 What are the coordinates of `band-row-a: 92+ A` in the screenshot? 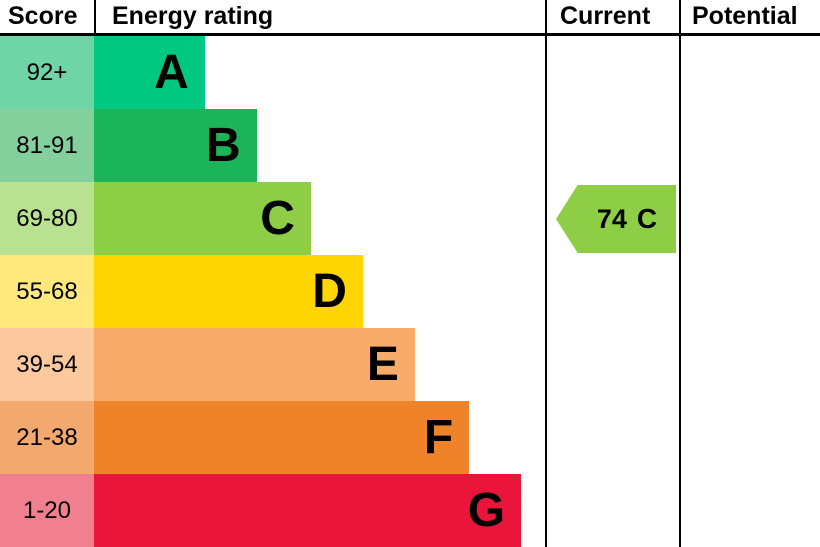 It's located at (273, 72).